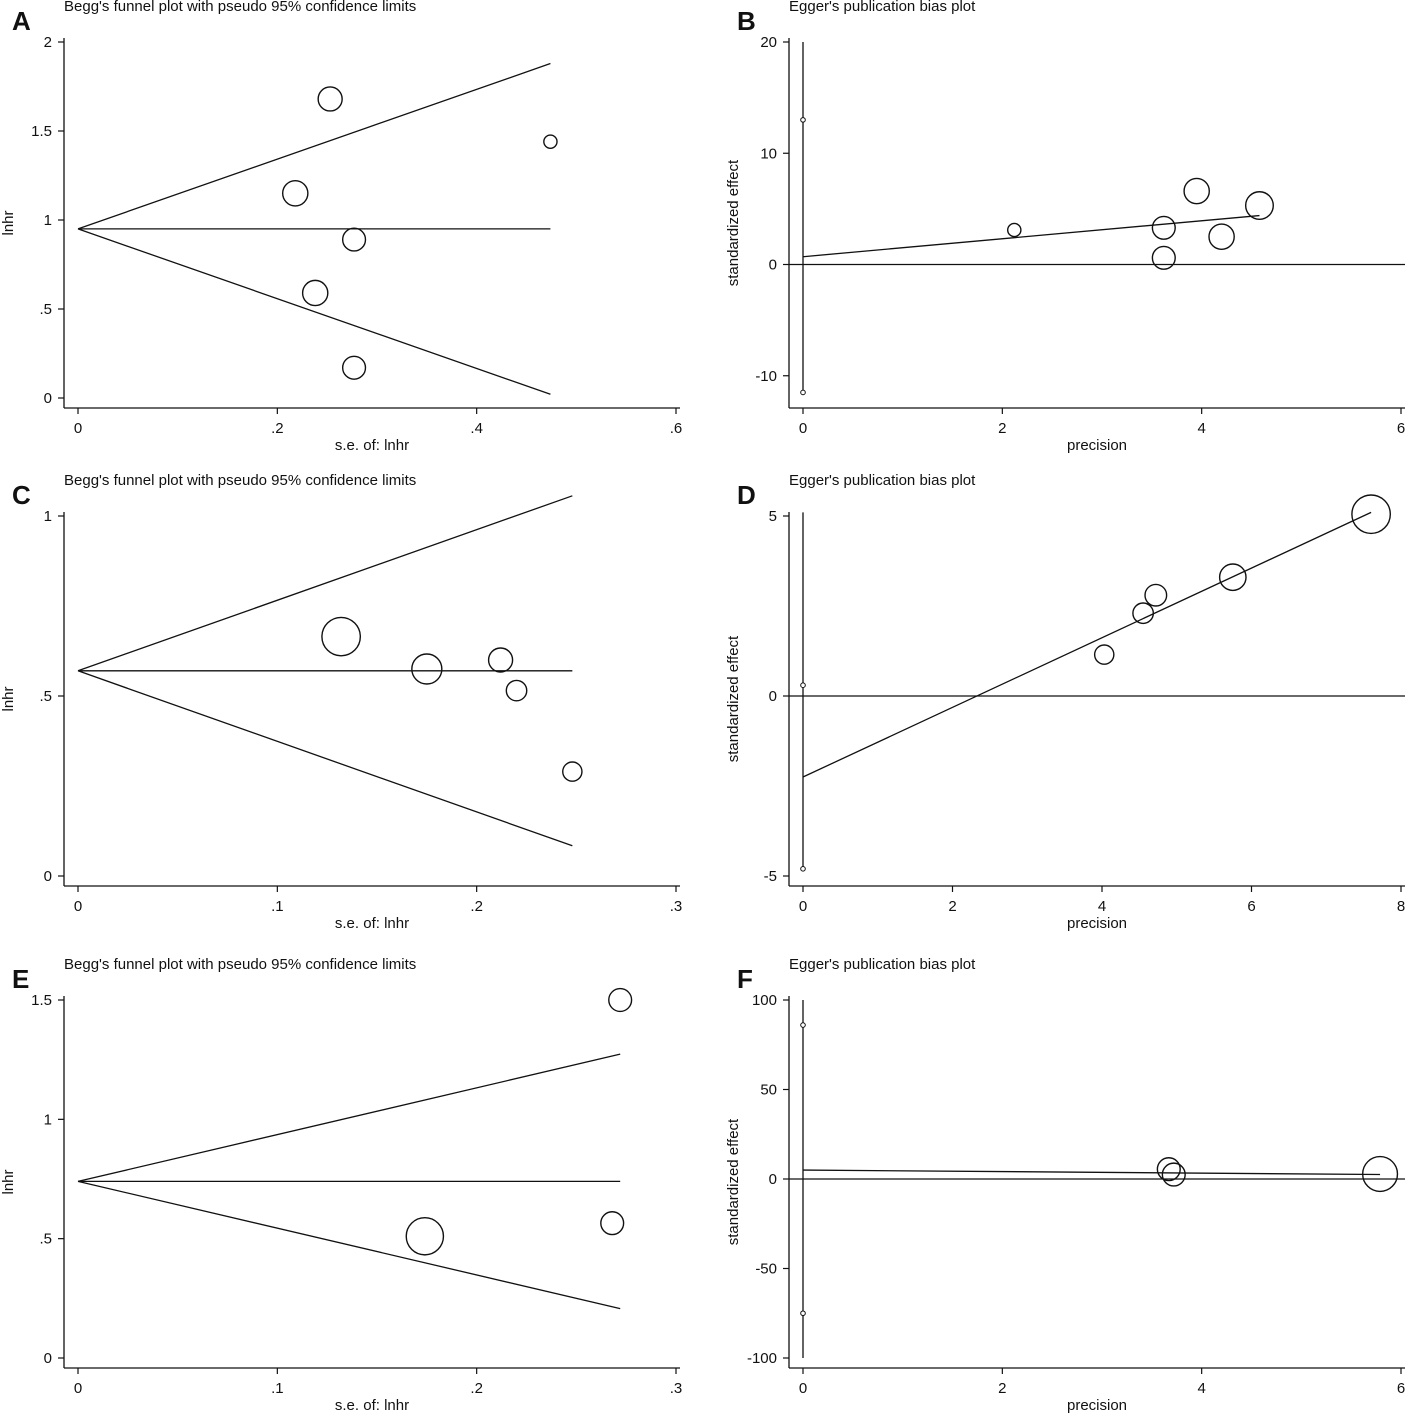 This screenshot has width=1417, height=1416. I want to click on x-axis-label-a: s.e. of: lnhr, so click(372, 445).